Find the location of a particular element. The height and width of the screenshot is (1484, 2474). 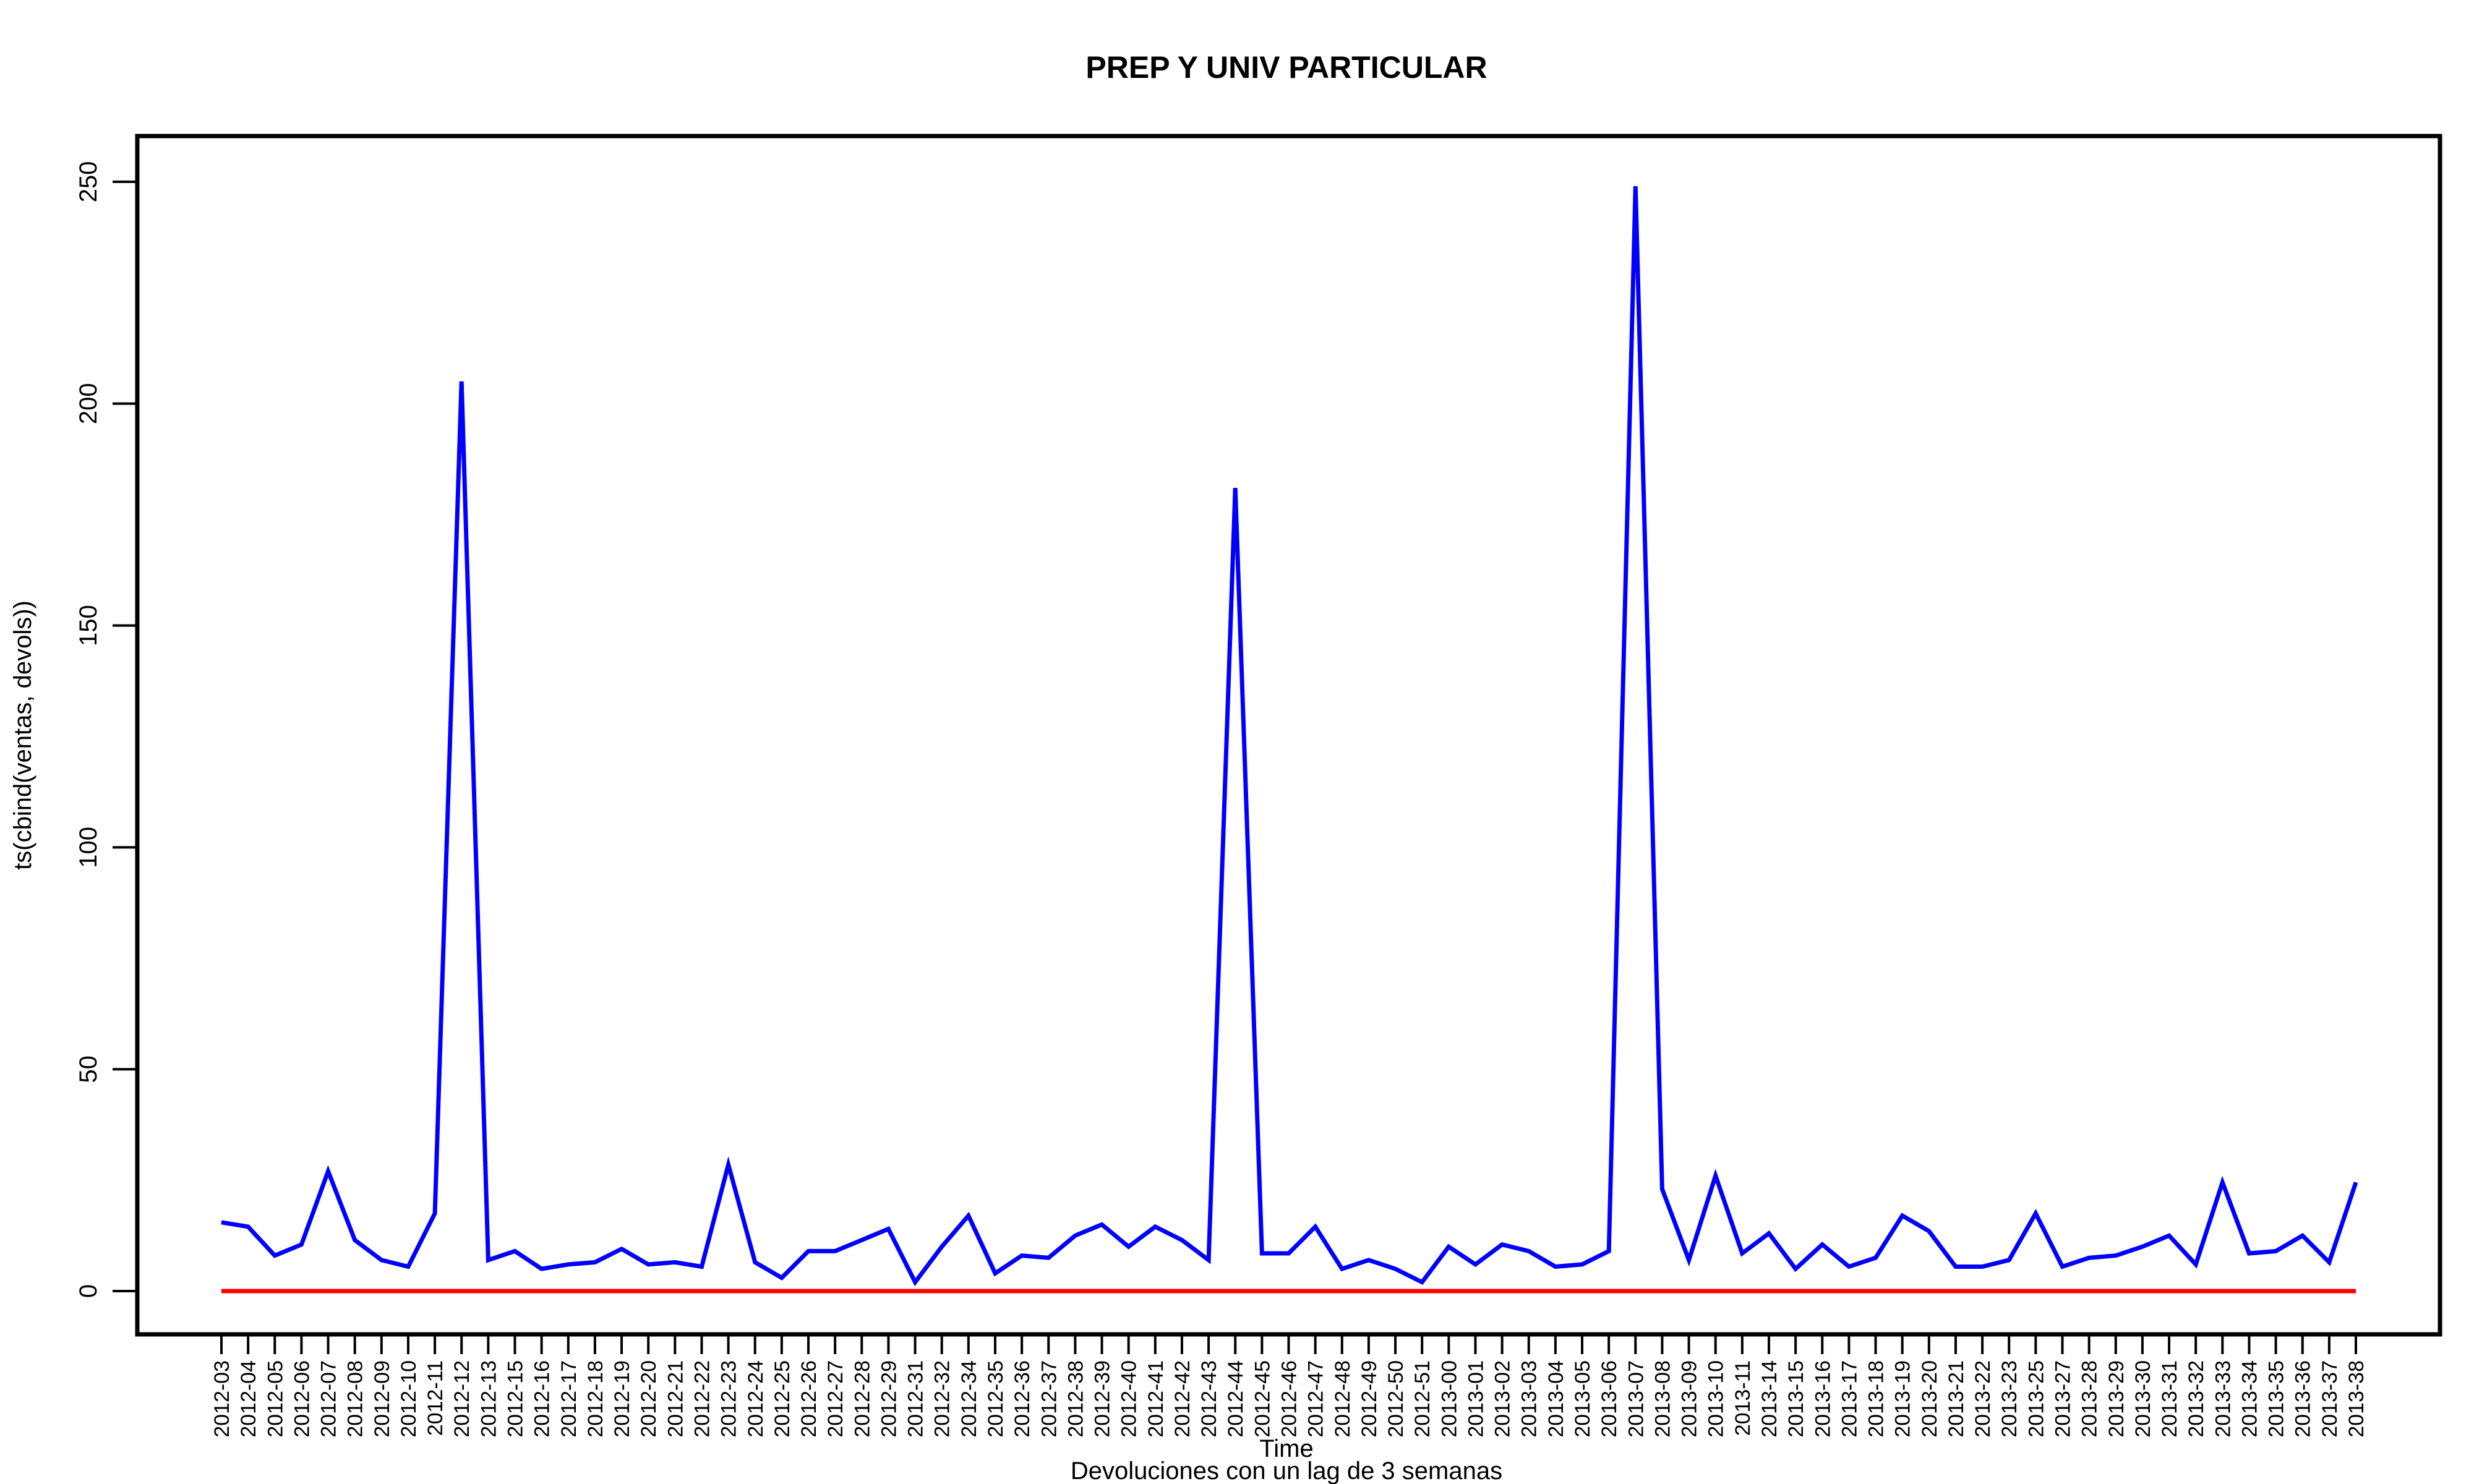

x-tick-label: 2012-40 is located at coordinates (1129, 1399).